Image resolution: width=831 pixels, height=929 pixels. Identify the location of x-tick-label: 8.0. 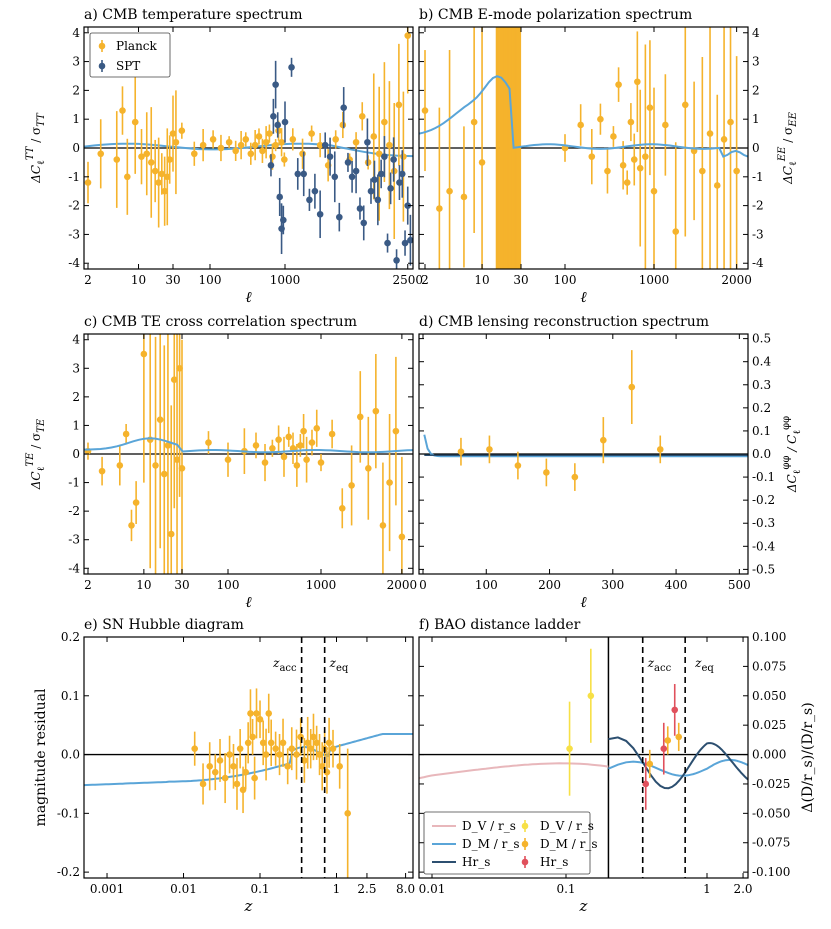
(405, 889).